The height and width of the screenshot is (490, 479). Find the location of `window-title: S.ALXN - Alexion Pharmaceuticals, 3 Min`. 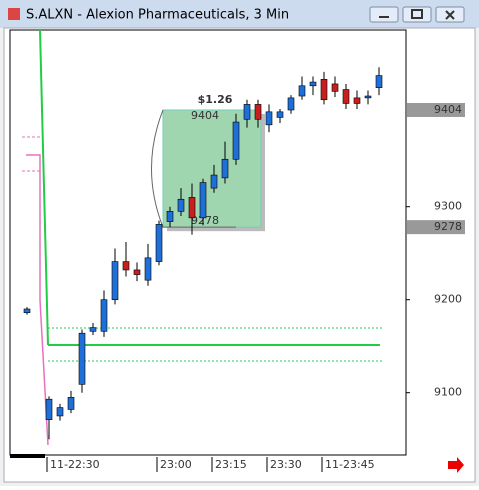

window-title: S.ALXN - Alexion Pharmaceuticals, 3 Min is located at coordinates (157, 15).